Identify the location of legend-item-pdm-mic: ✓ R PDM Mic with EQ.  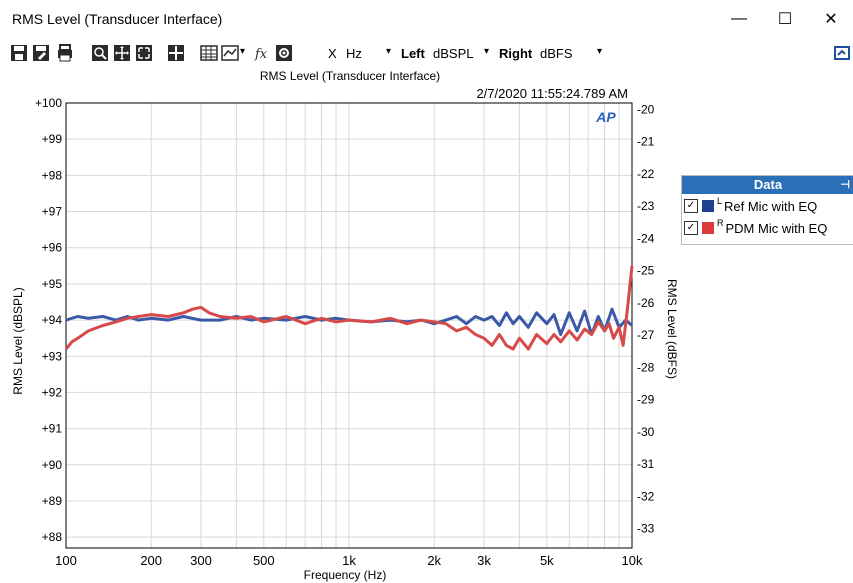
(755, 228).